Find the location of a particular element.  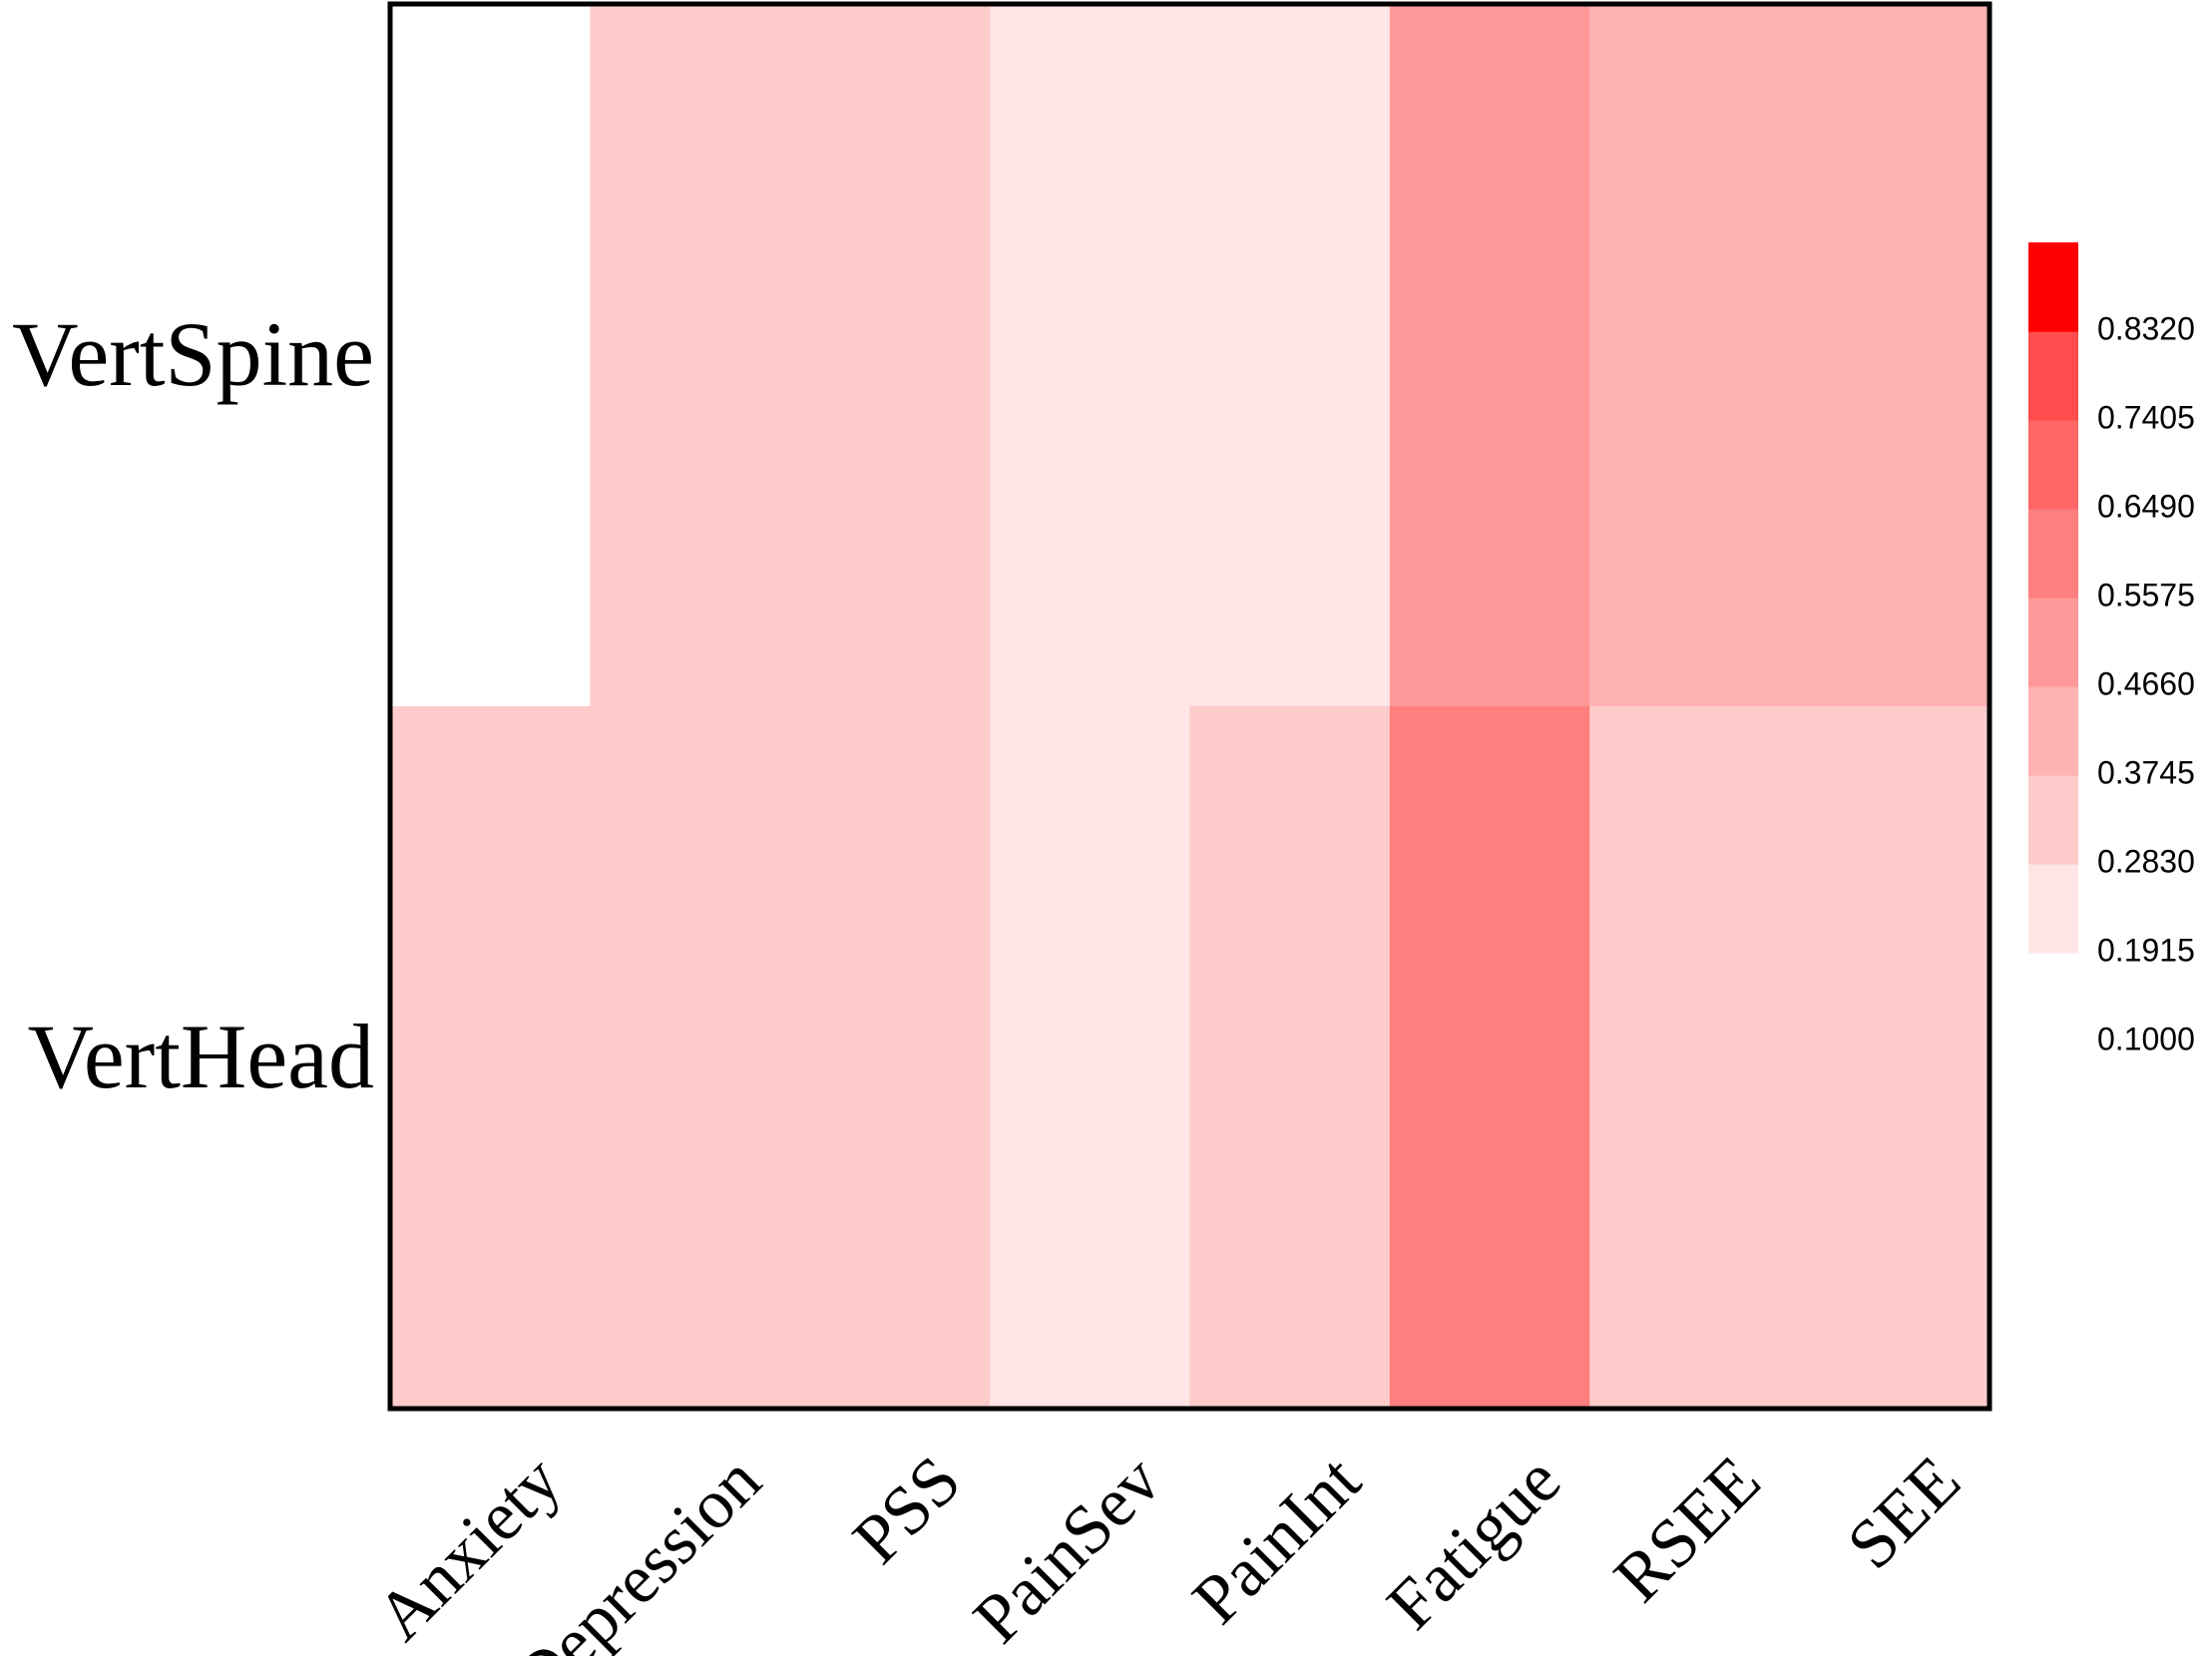

cell-verthead-see is located at coordinates (1890, 1058).